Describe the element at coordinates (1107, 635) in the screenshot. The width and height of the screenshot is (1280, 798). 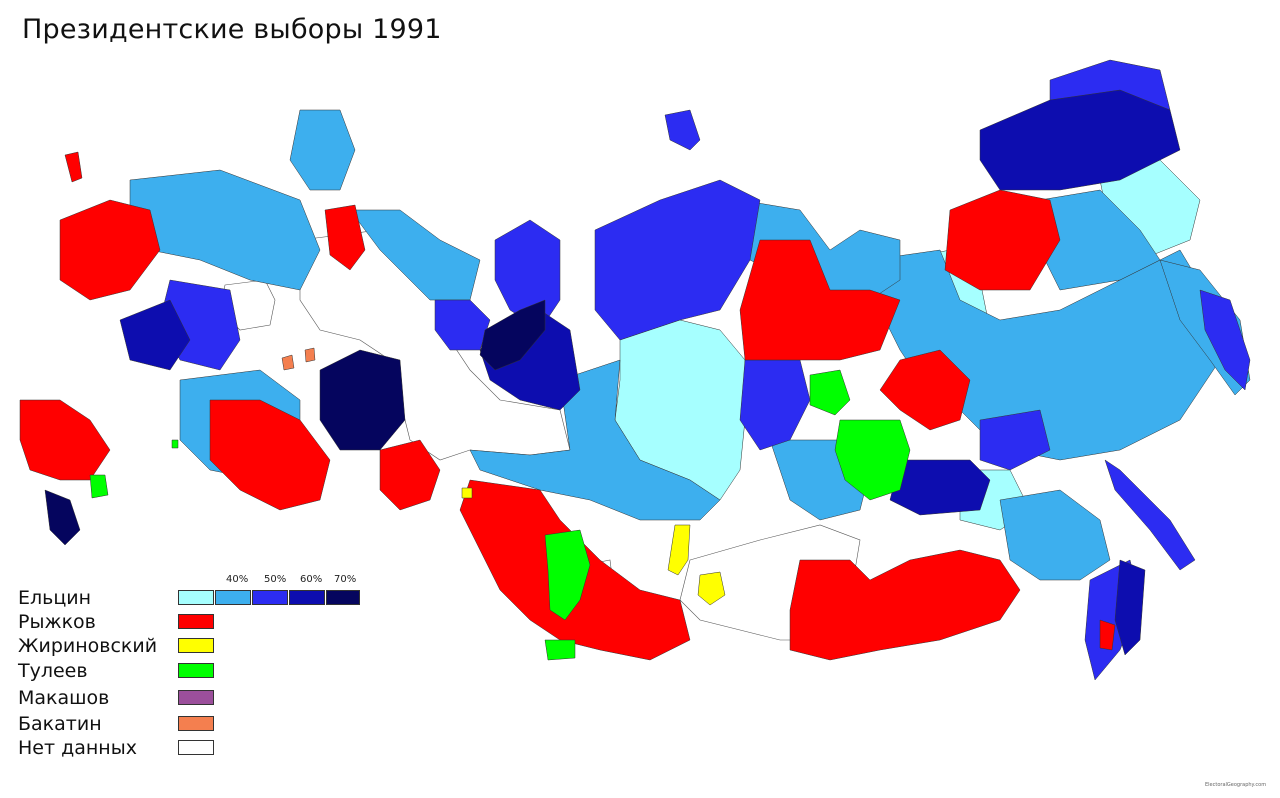
I see `region-red-kuril` at that location.